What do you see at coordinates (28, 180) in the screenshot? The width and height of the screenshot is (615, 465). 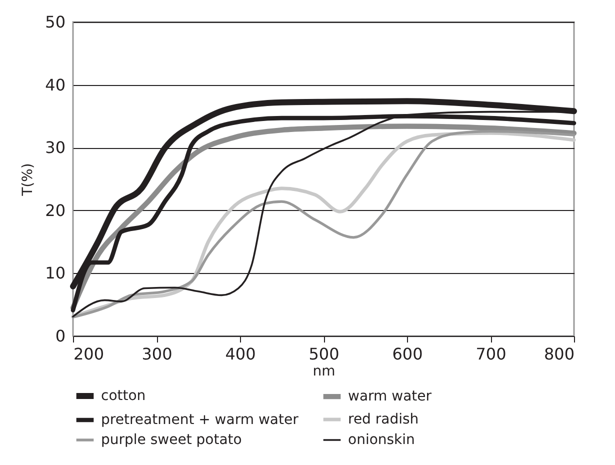 I see `y-axis-title: T(%)` at bounding box center [28, 180].